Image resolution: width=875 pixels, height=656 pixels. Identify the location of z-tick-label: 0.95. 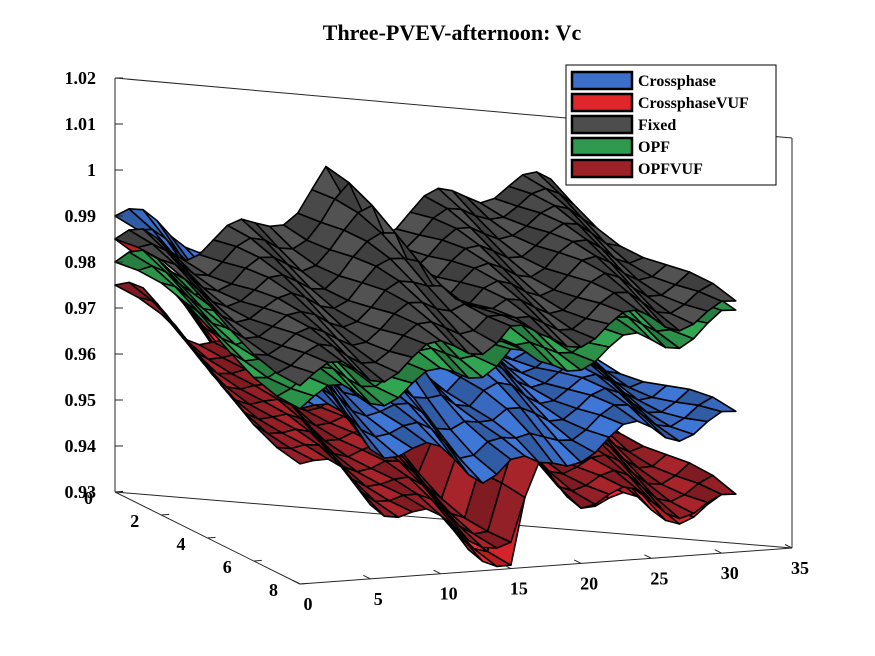
(81, 400).